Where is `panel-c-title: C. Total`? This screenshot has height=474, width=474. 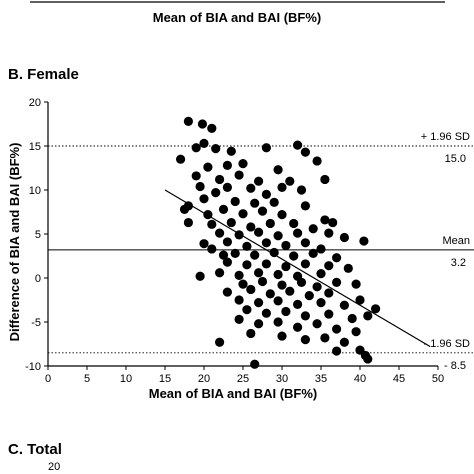 panel-c-title: C. Total is located at coordinates (35, 449).